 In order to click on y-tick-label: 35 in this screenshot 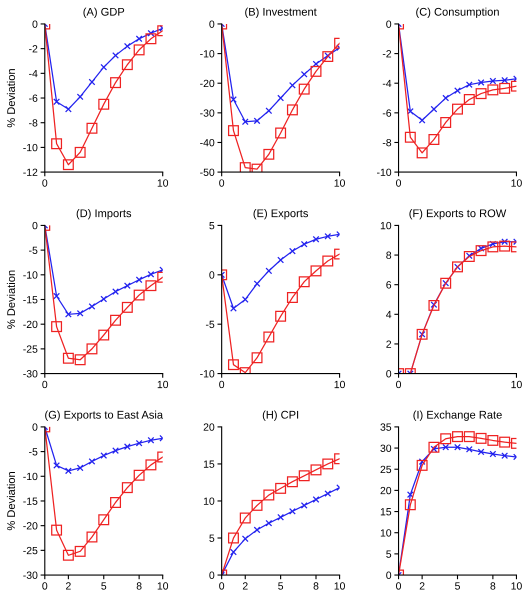, I will do `click(386, 427)`.